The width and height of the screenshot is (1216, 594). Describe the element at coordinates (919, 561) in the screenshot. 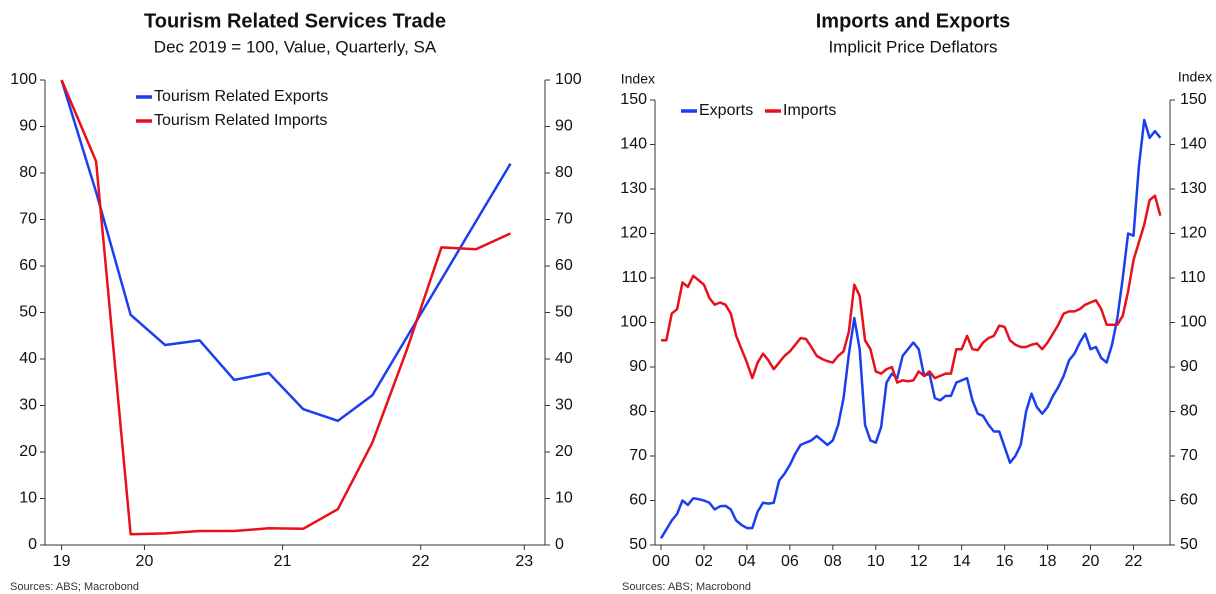

I see `x-tick-label: 12` at that location.